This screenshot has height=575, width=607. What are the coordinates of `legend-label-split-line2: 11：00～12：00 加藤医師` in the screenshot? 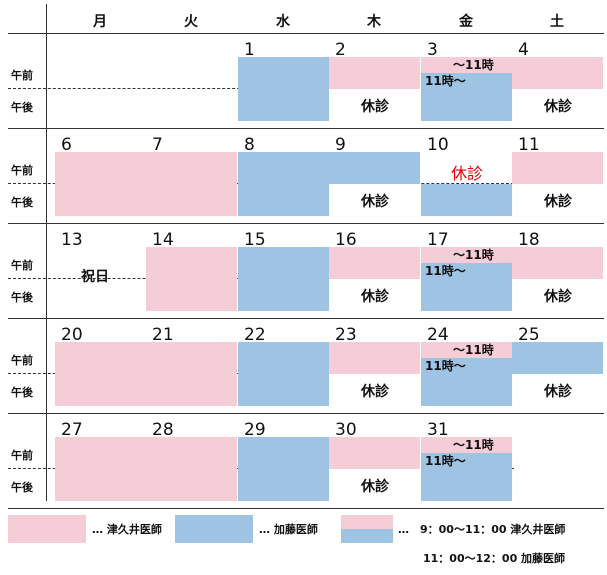 It's located at (494, 558).